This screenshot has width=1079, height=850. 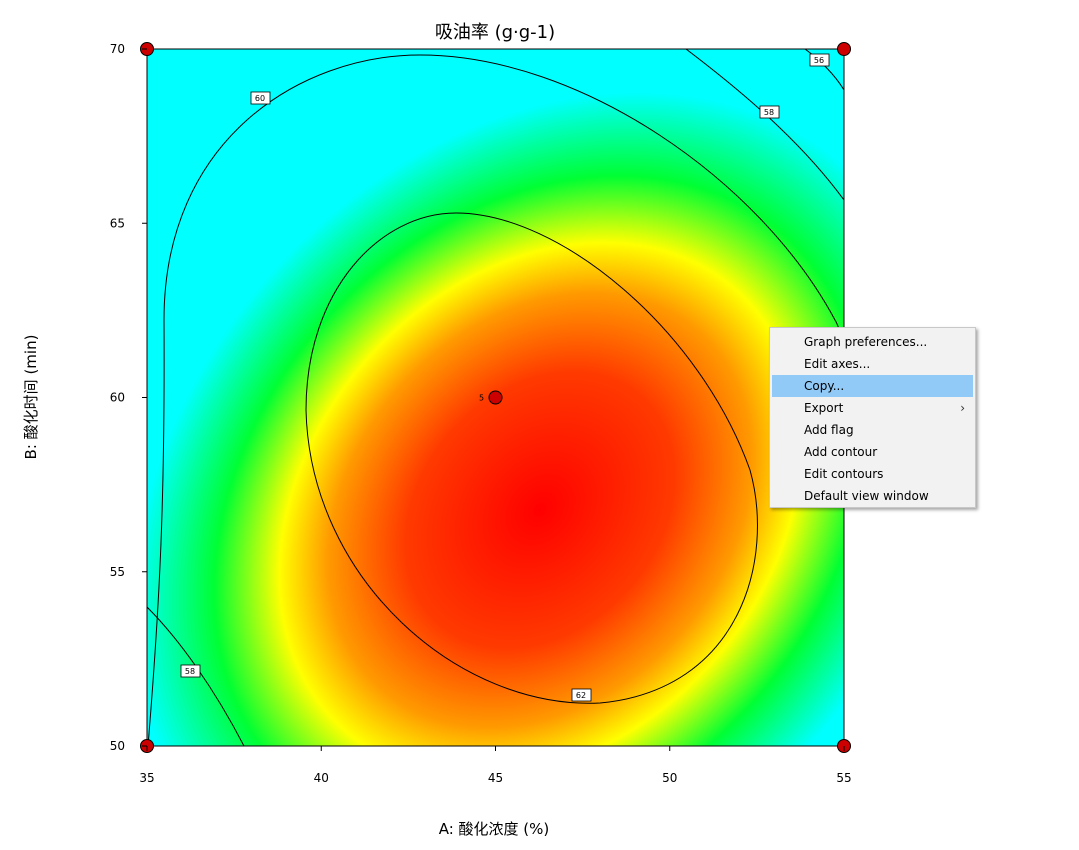 What do you see at coordinates (31, 397) in the screenshot?
I see `y-axis-title: B: 酸化时间 (min)` at bounding box center [31, 397].